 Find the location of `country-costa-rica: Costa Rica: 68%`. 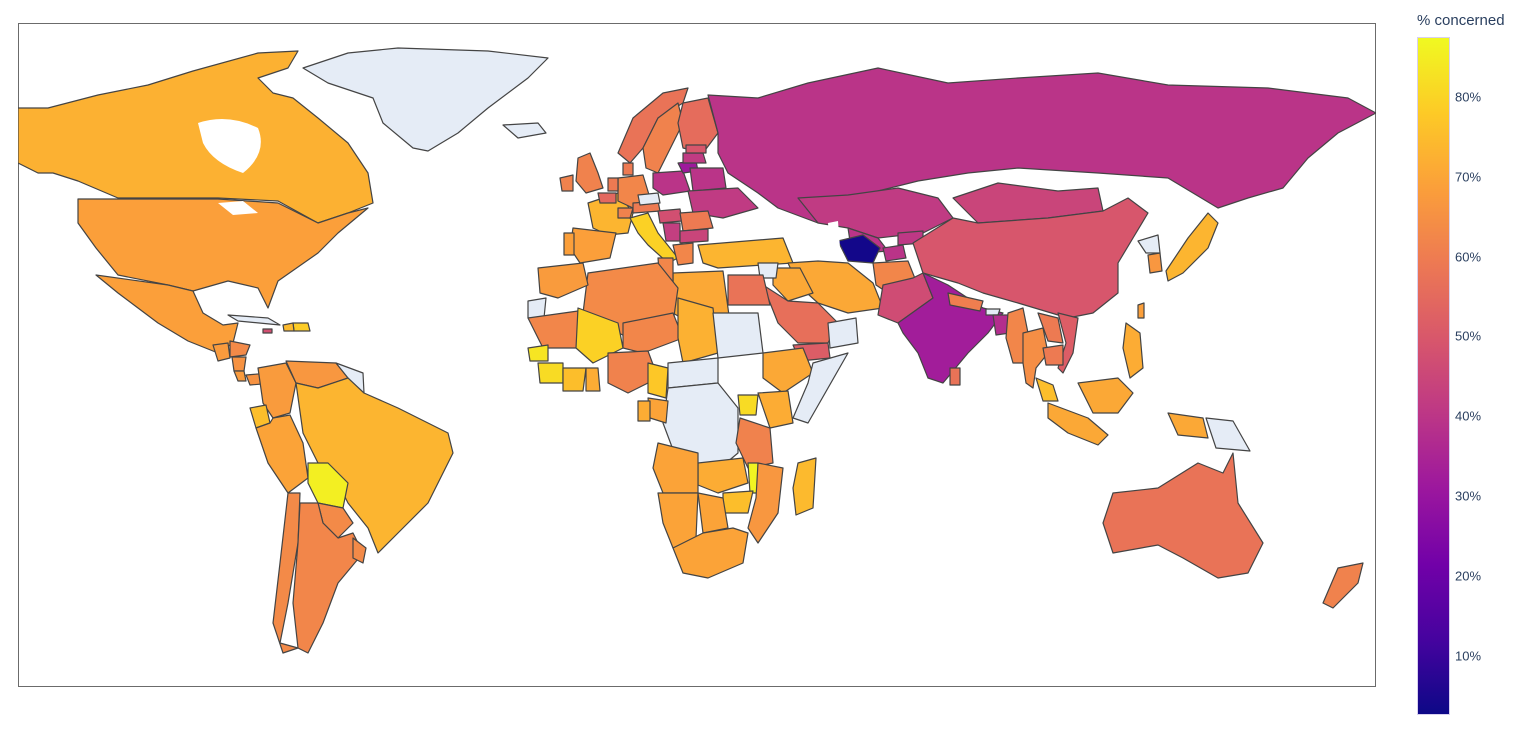

country-costa-rica: Costa Rica: 68% is located at coordinates (240, 376).